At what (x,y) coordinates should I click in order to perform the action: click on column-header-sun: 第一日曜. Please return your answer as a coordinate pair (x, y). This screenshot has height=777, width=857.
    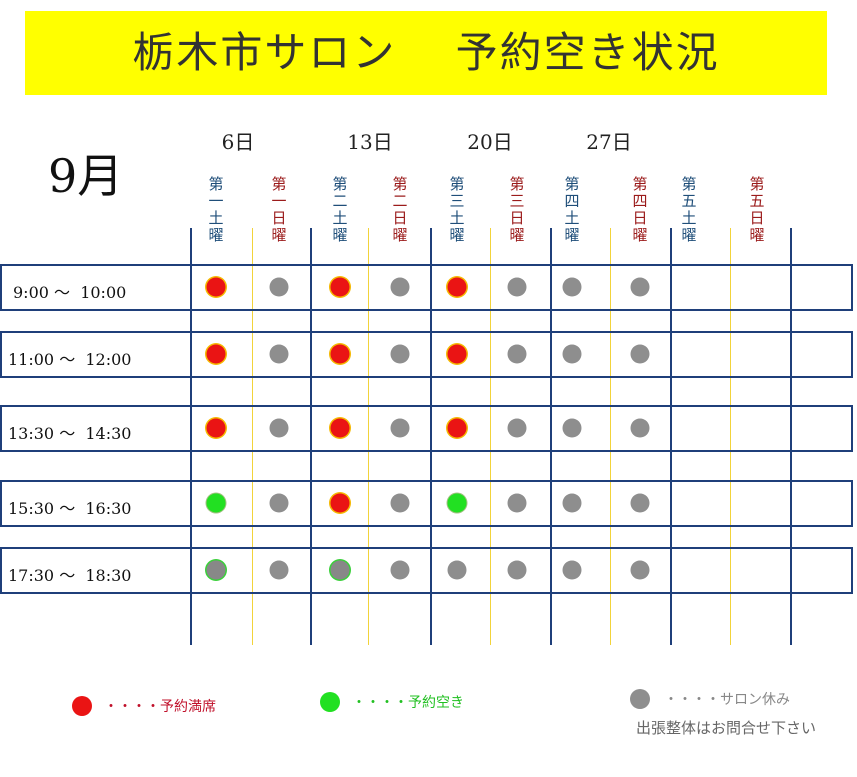
    Looking at the image, I should click on (279, 209).